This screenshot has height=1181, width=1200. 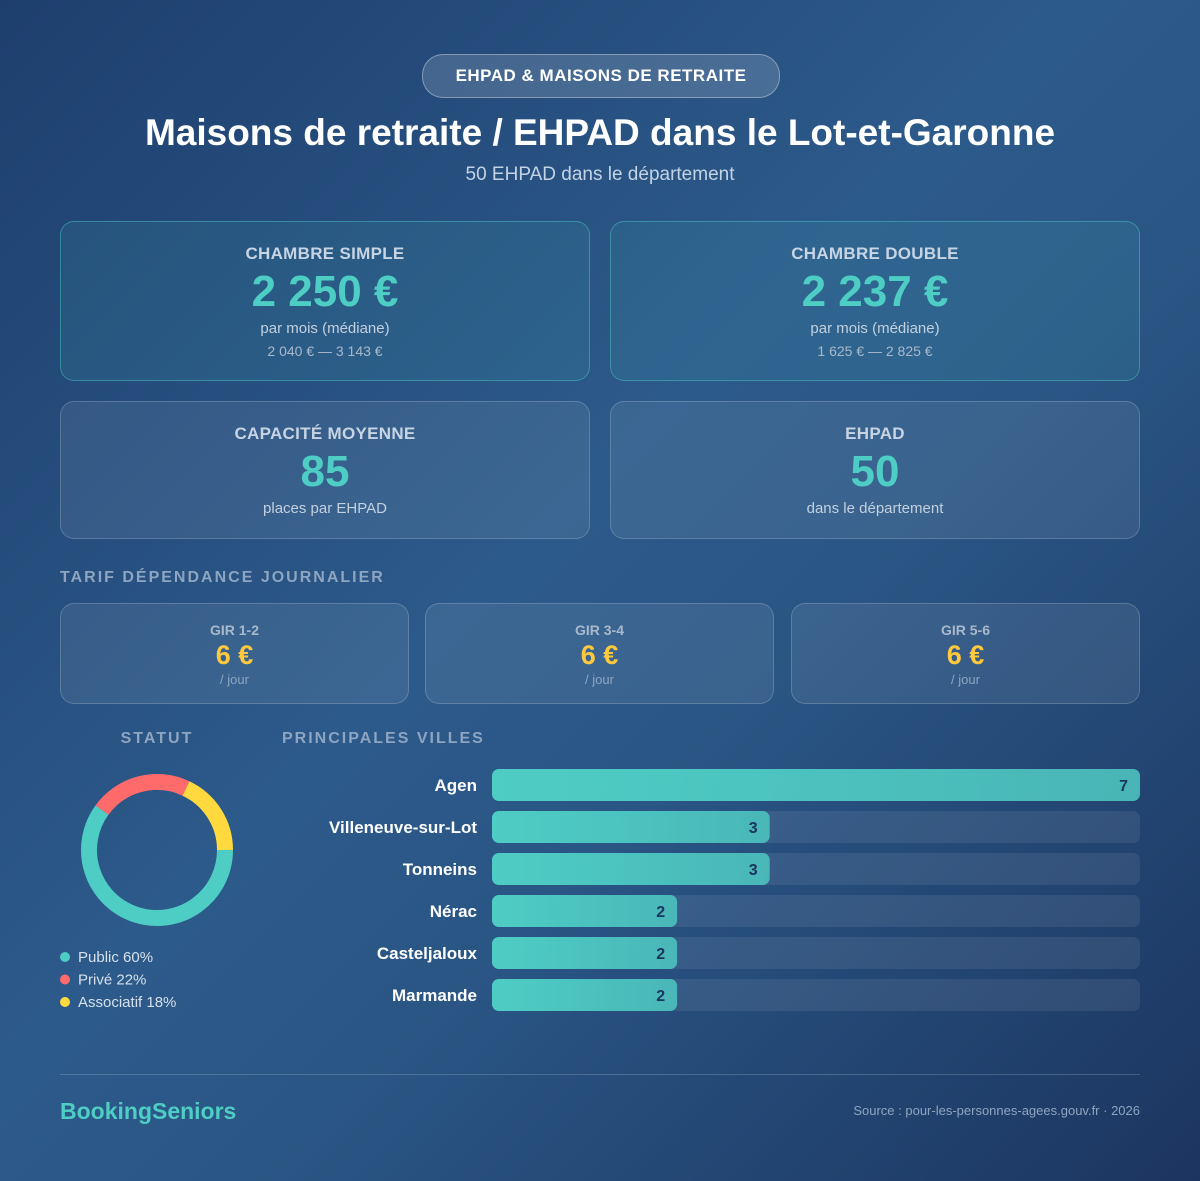 I want to click on bar-label: Tonneins, so click(x=440, y=869).